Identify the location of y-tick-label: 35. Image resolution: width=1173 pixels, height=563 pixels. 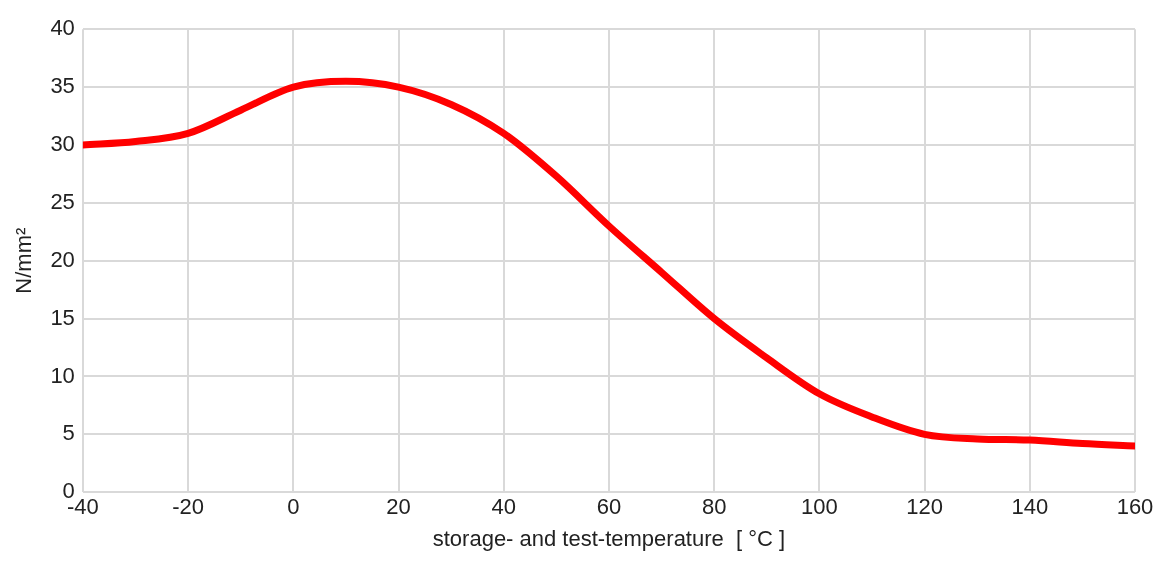
(62, 86).